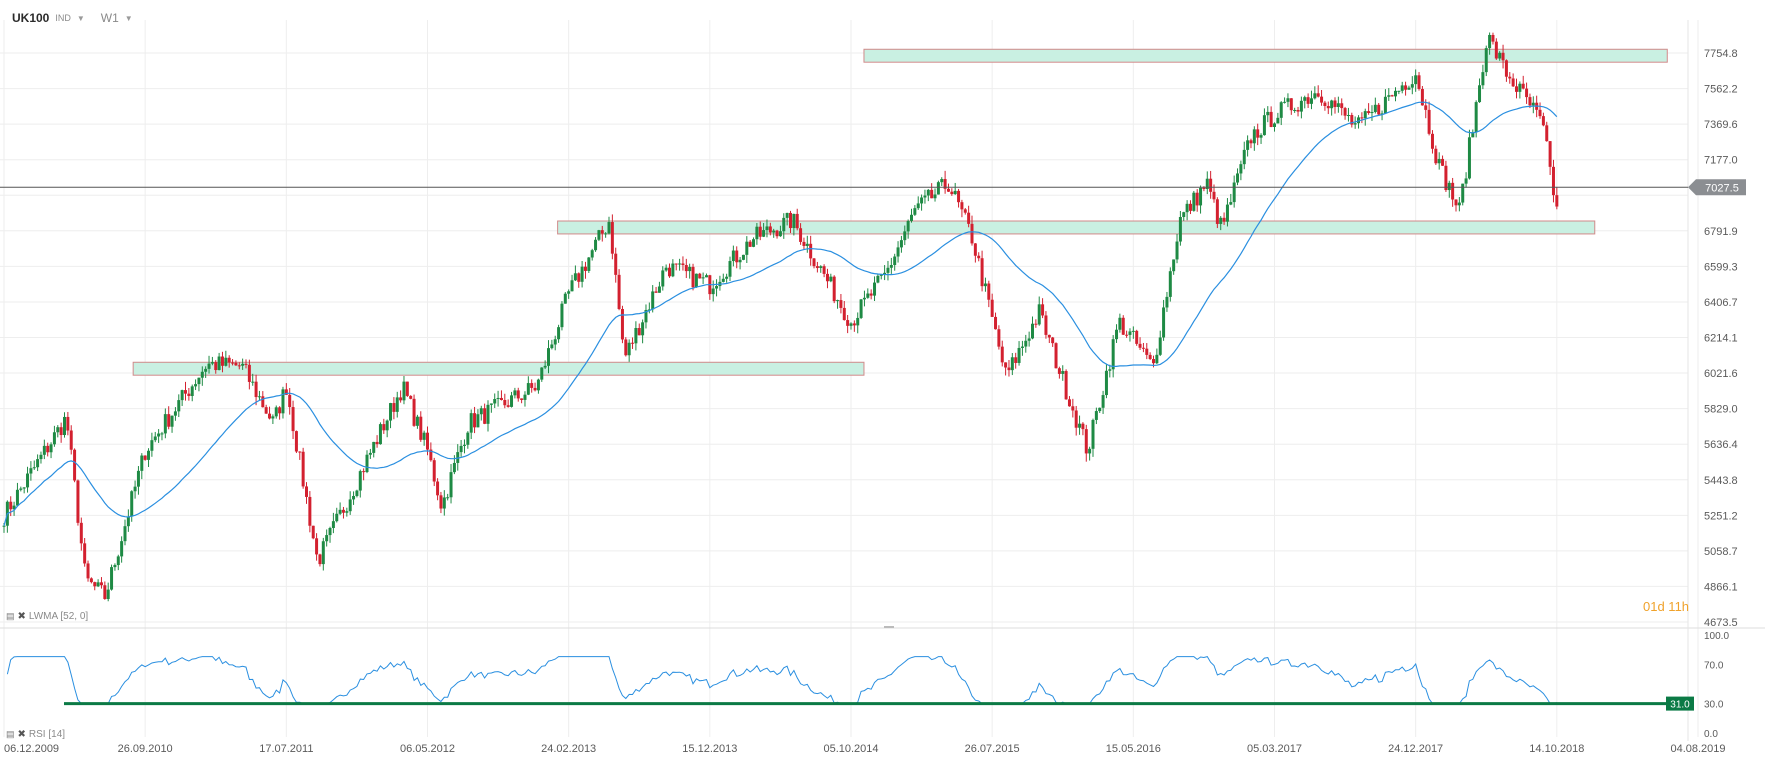 The width and height of the screenshot is (1765, 766). Describe the element at coordinates (889, 627) in the screenshot. I see `panel-resize-handle` at that location.